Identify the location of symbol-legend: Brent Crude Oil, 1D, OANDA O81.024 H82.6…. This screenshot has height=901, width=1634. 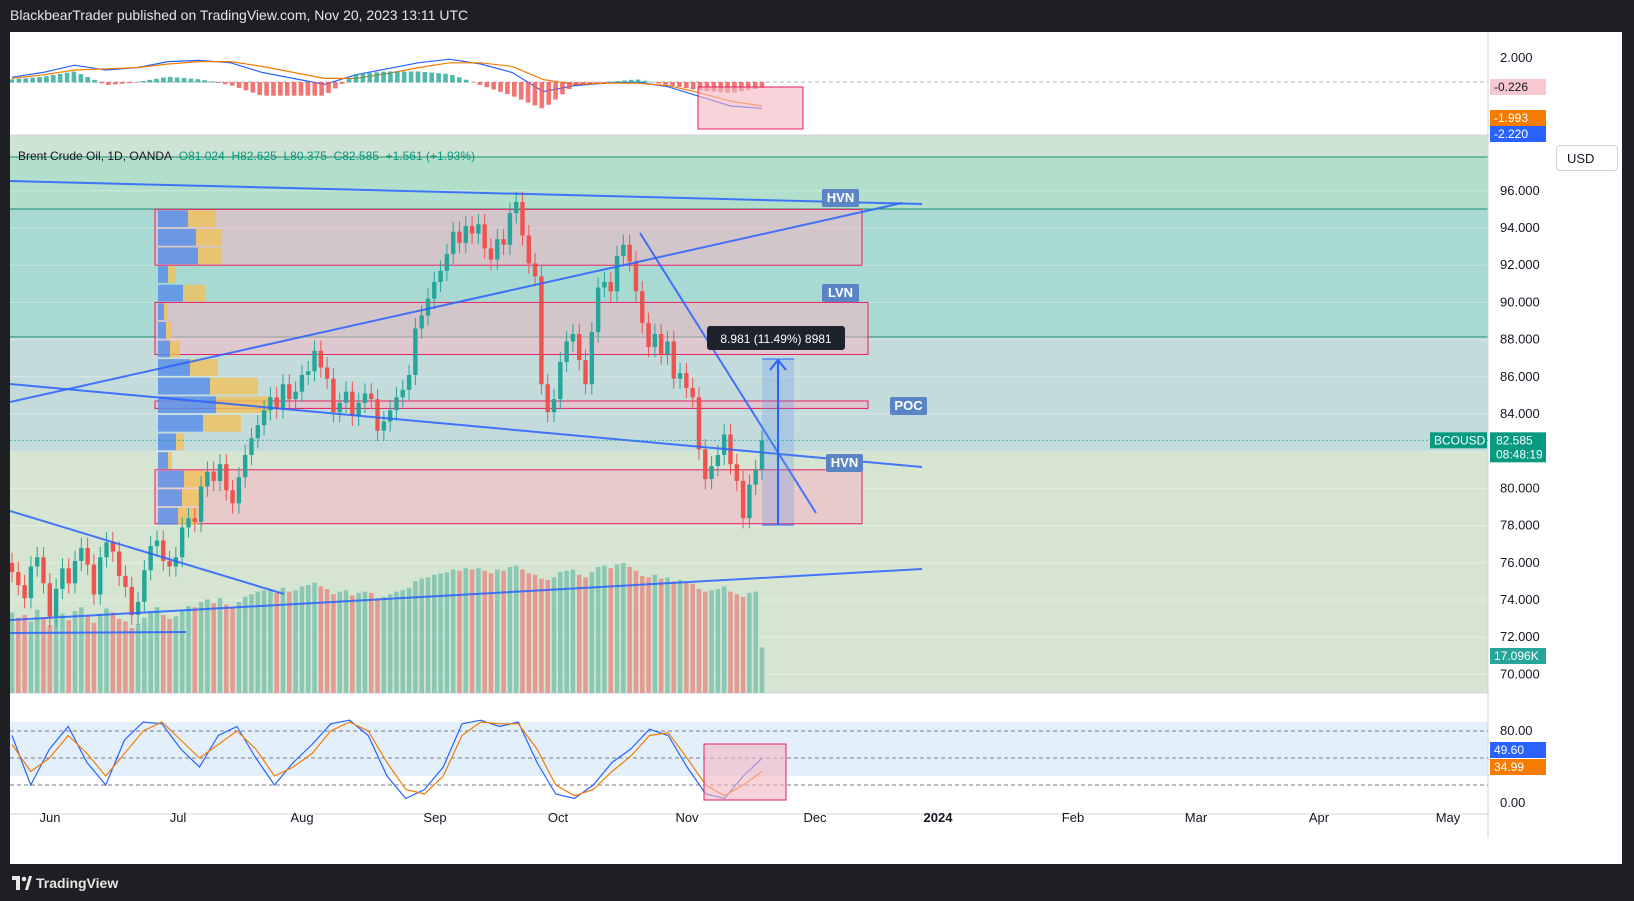
(246, 156).